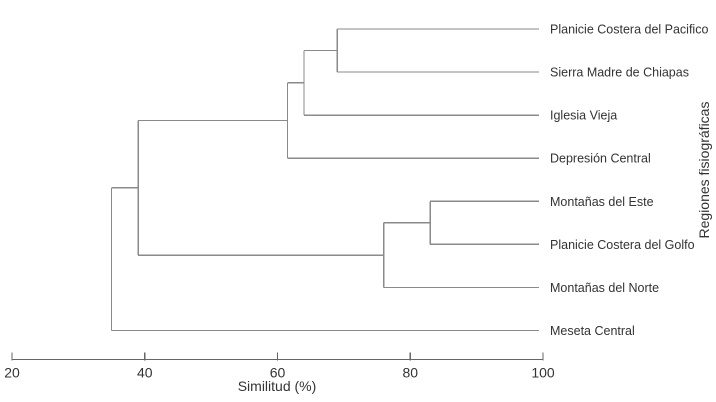 The image size is (716, 402). I want to click on leaf-label: Planicie Costera del Pacifico, so click(629, 30).